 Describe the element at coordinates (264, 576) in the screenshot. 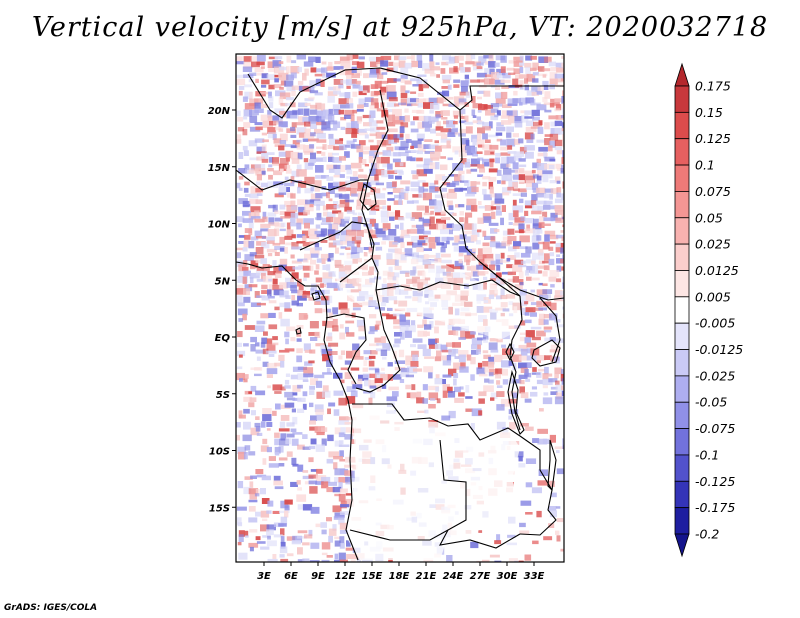

I see `lon-tick-label: 3E` at that location.